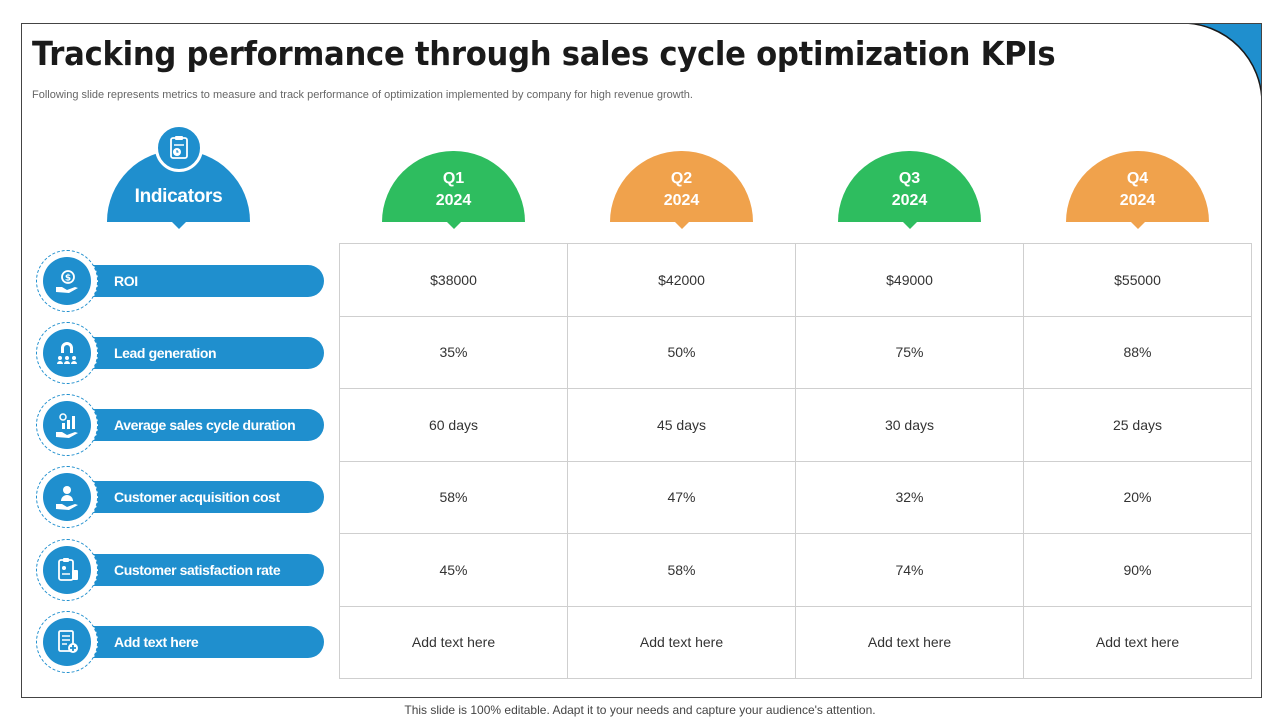 Image resolution: width=1280 pixels, height=720 pixels. I want to click on table-row: 45% 58% 74% 90%, so click(795, 570).